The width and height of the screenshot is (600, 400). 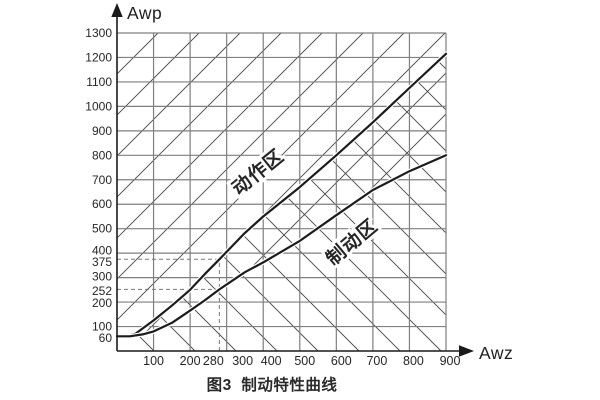 What do you see at coordinates (98, 57) in the screenshot?
I see `svg-text: 1200` at bounding box center [98, 57].